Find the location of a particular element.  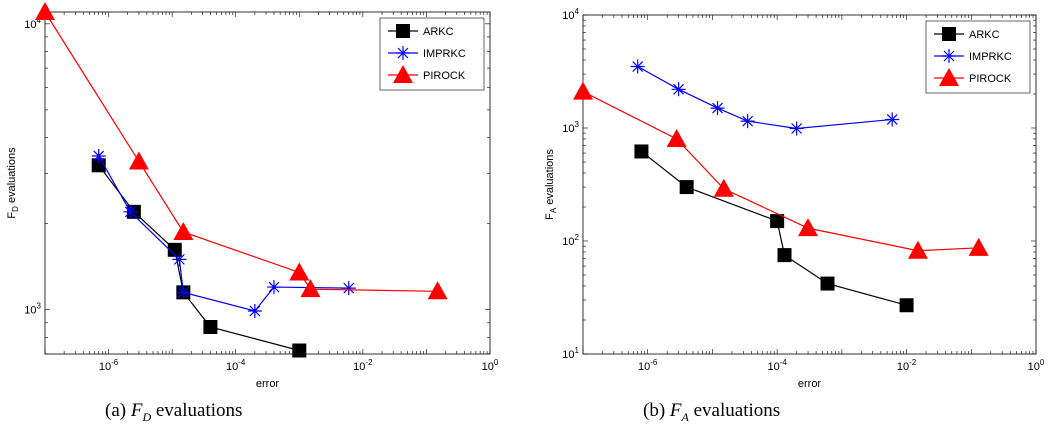

f-d-y-axis-label: FD evaluations is located at coordinates (13, 183).